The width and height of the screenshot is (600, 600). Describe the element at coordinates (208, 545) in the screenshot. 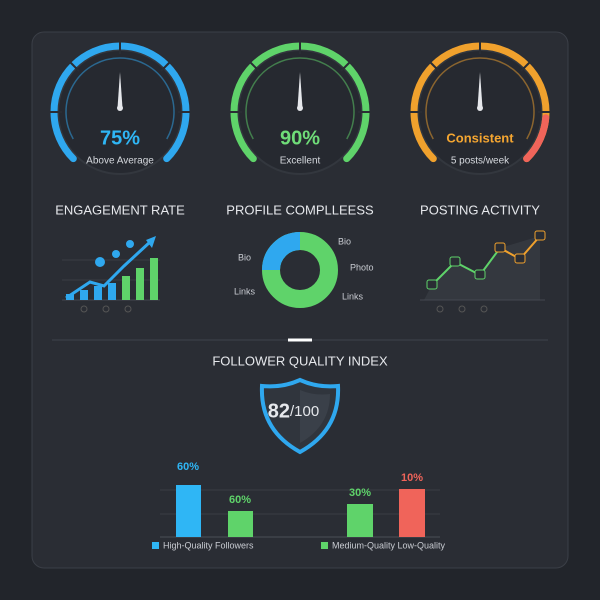

I see `legend-label: High-Quality Followers` at that location.